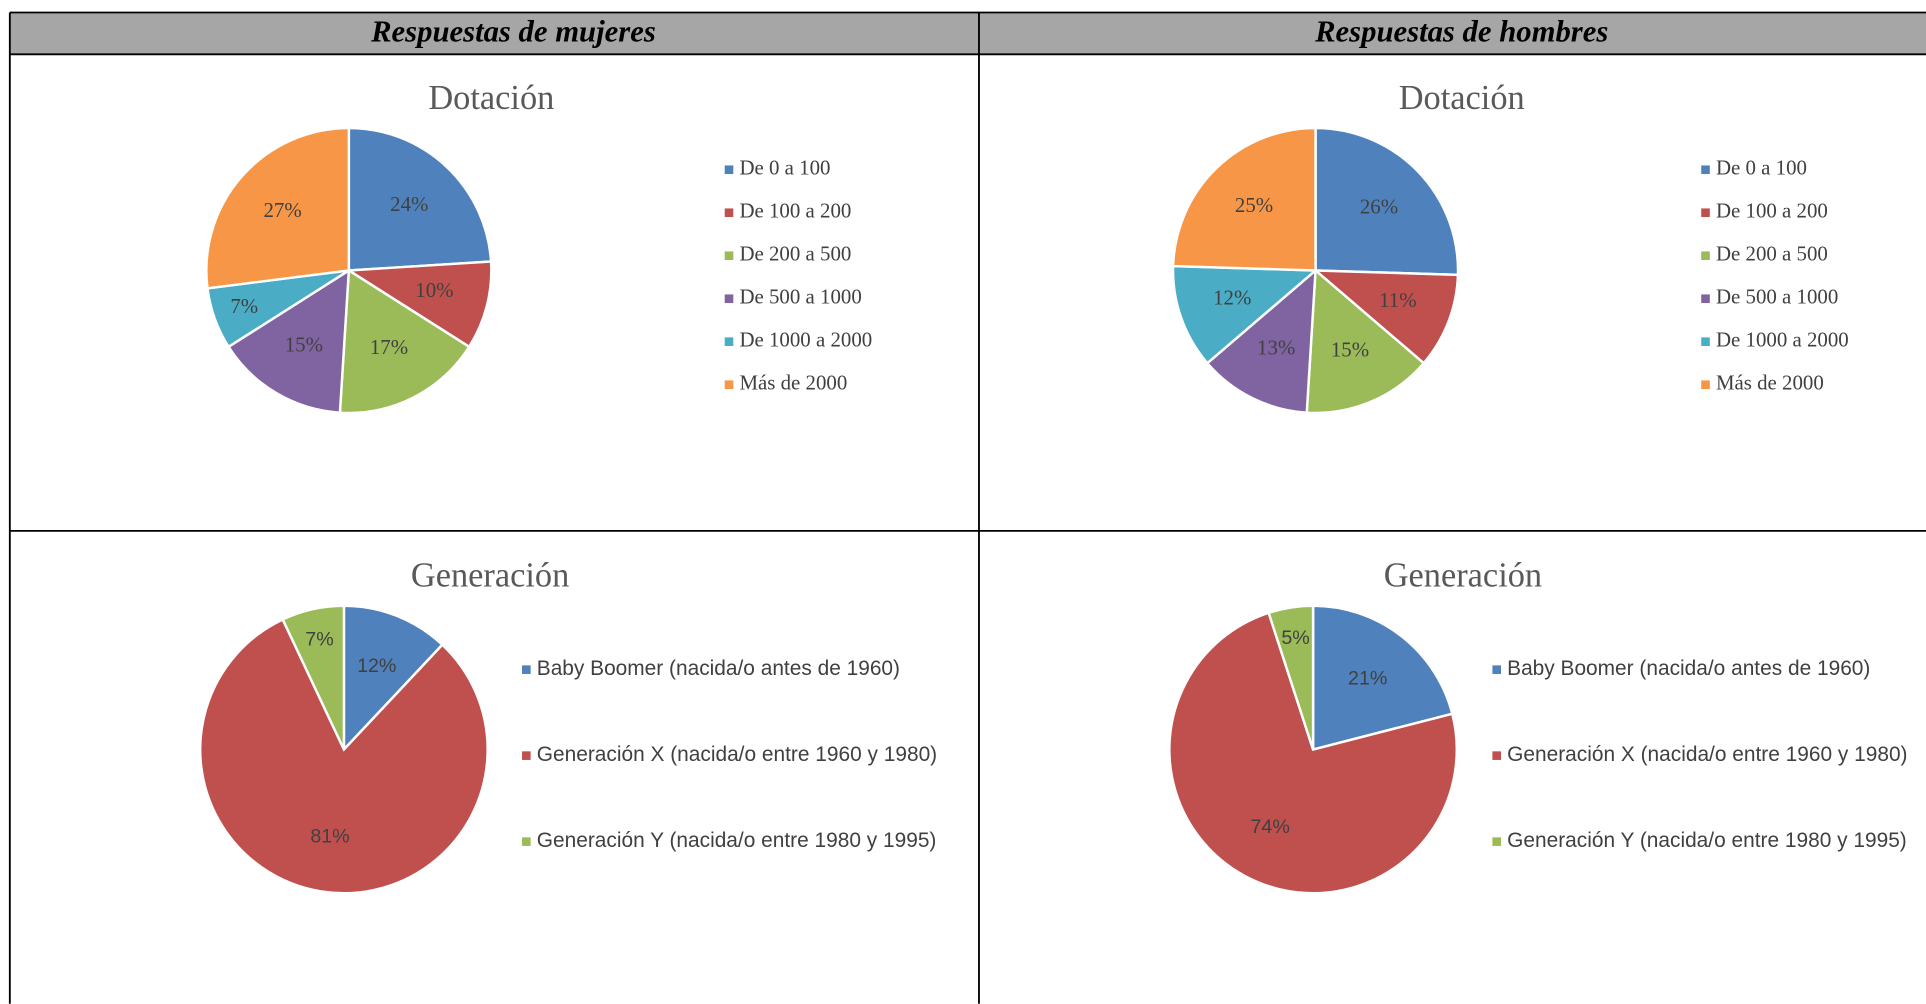 The width and height of the screenshot is (1926, 1004). Describe the element at coordinates (434, 290) in the screenshot. I see `data-label: 10%` at that location.